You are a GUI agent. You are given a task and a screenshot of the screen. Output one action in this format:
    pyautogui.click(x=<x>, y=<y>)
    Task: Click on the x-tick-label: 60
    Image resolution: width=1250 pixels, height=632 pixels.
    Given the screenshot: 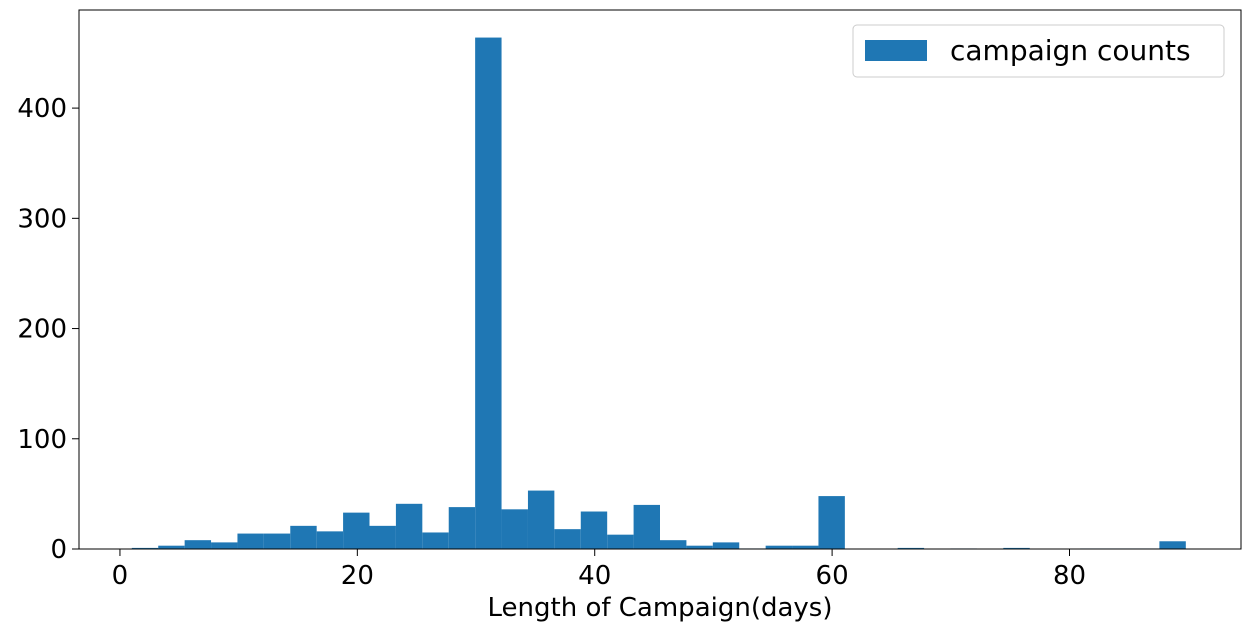 What is the action you would take?
    pyautogui.click(x=832, y=576)
    